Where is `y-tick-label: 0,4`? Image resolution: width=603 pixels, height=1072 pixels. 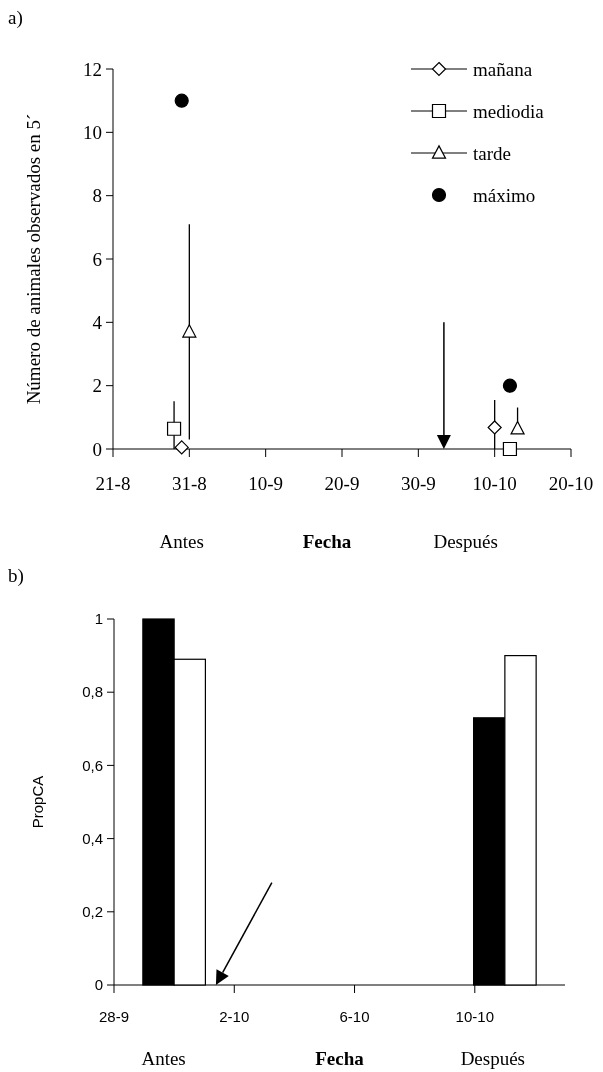 y-tick-label: 0,4 is located at coordinates (92, 838).